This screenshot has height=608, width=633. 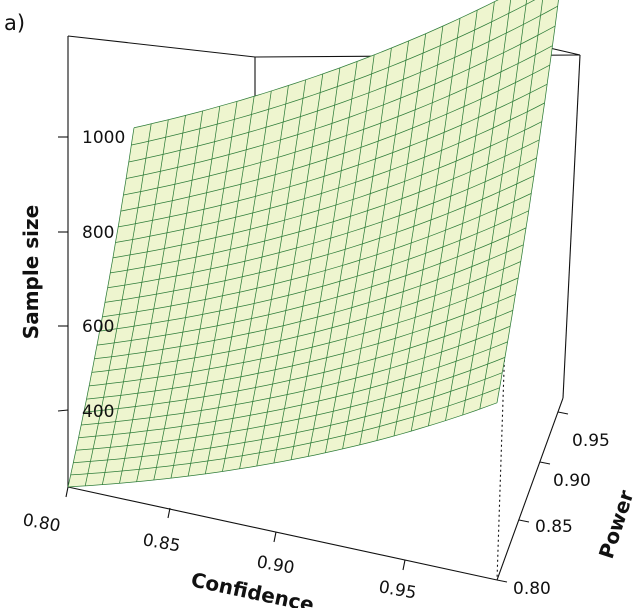 What do you see at coordinates (571, 226) in the screenshot?
I see `box-right-vertical-edge` at bounding box center [571, 226].